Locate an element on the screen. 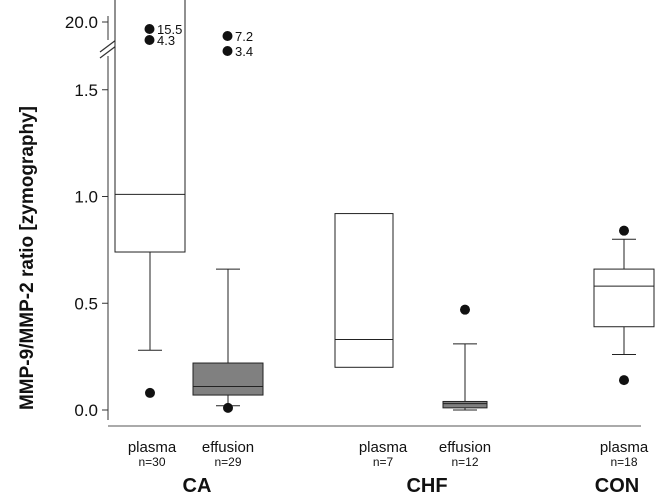 The image size is (660, 497). sample-size-label: n=30 is located at coordinates (151, 462).